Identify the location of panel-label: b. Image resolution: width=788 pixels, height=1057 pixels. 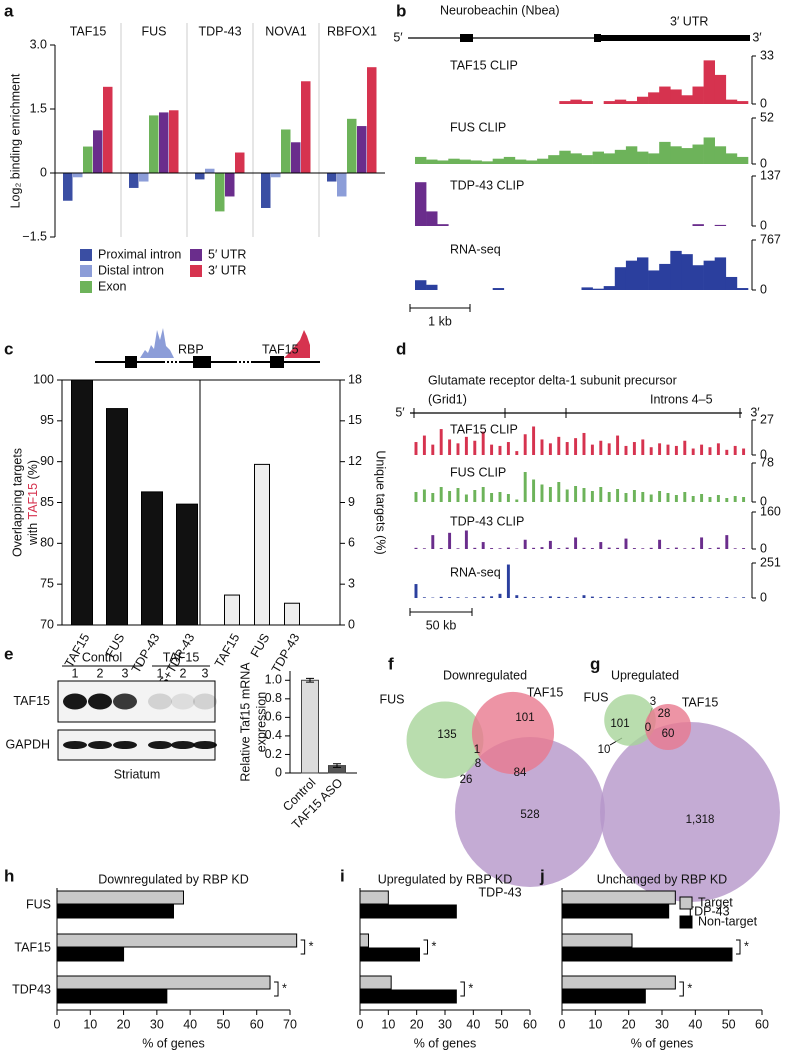
(401, 10).